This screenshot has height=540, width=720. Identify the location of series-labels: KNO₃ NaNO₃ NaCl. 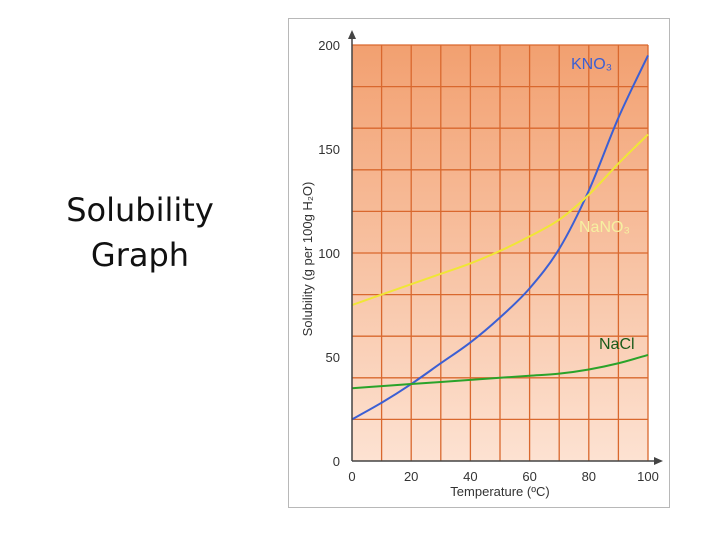
(603, 204).